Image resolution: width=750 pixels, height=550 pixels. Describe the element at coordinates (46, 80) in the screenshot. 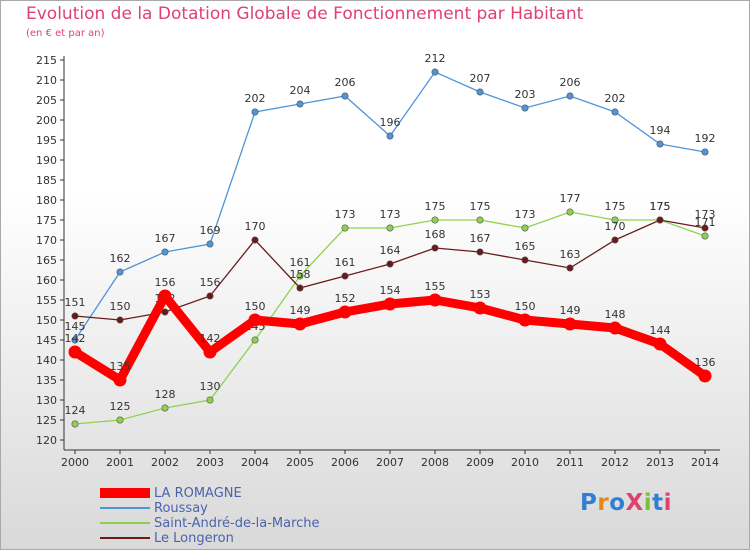

I see `y-tick-label: 210` at that location.